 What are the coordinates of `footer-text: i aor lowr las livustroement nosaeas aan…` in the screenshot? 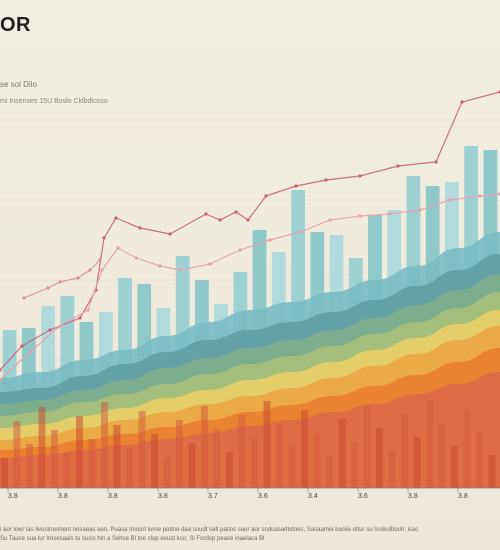 It's located at (250, 538).